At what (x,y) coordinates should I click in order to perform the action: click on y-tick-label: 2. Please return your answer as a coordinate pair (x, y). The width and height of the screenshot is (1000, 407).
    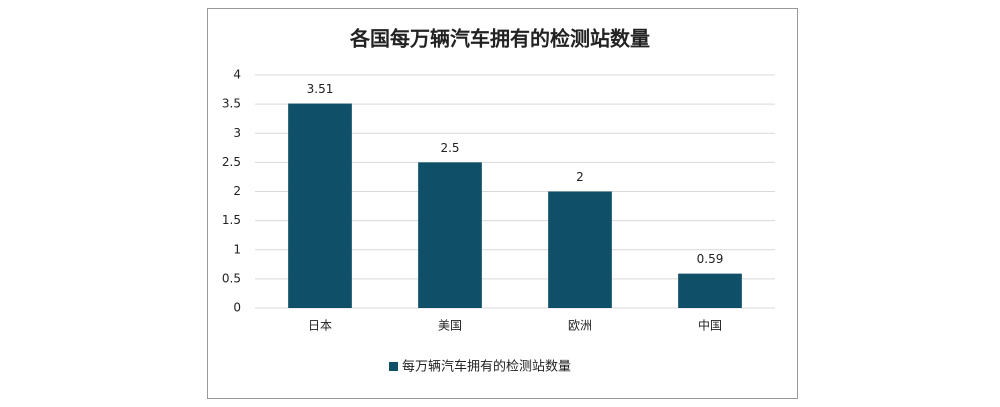
    Looking at the image, I should click on (237, 191).